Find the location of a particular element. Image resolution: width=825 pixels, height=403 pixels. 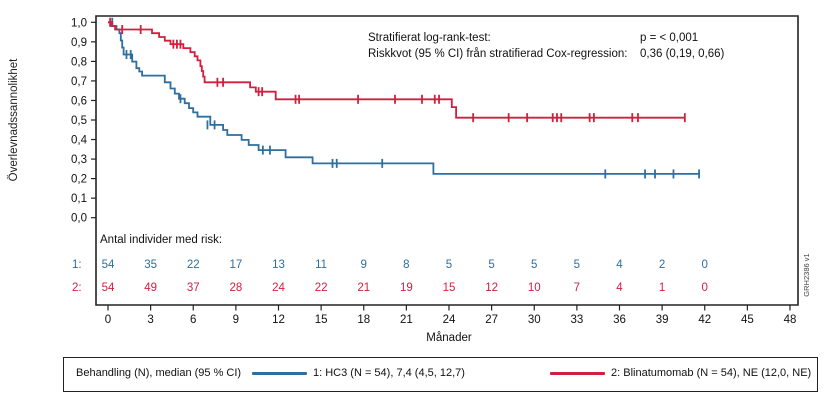

logrank-test-label: Stratifierat log-rank-test: is located at coordinates (429, 38).